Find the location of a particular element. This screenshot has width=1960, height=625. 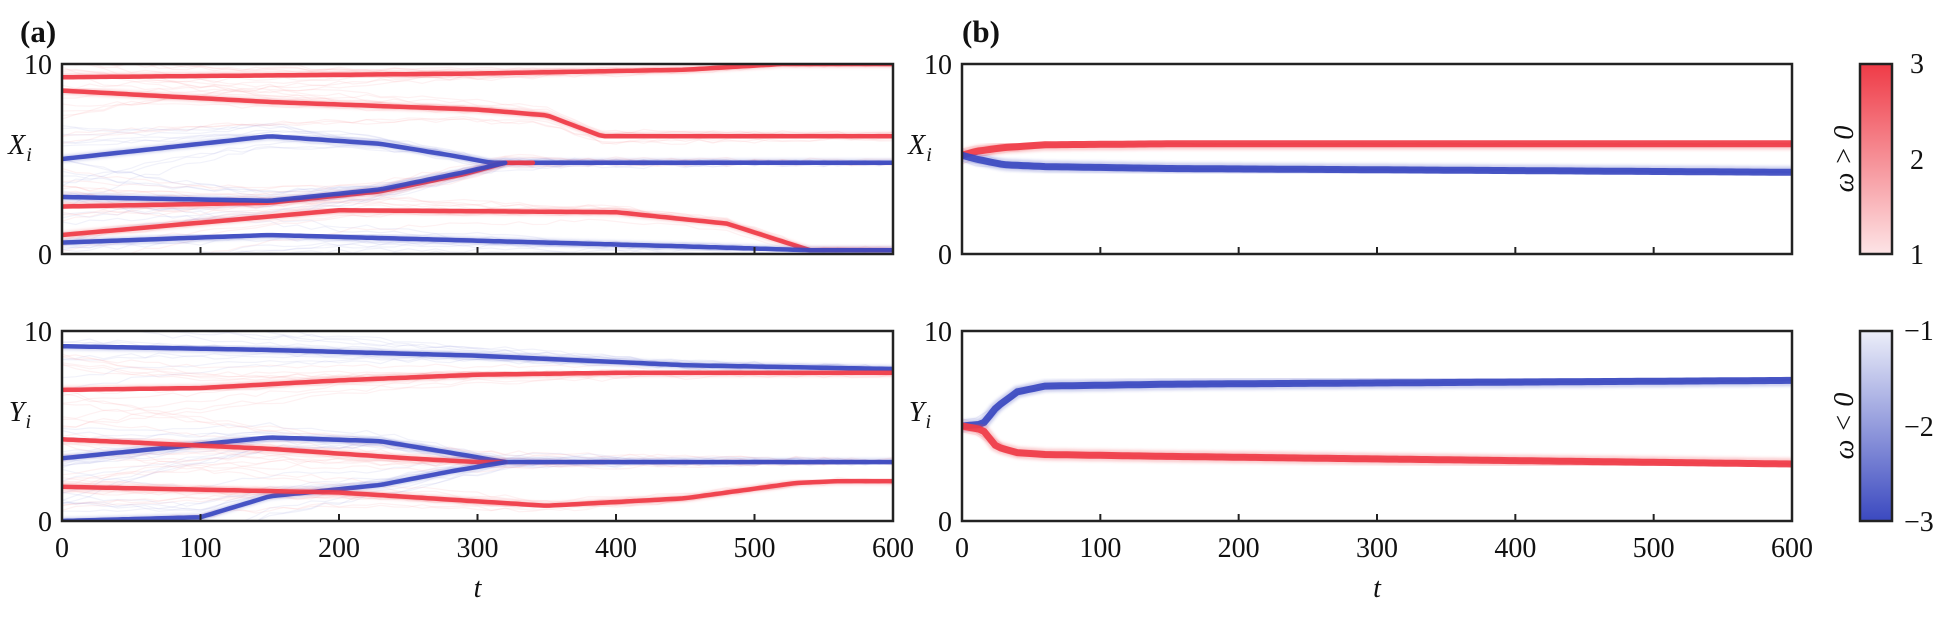

colorbar-positive-tick-mid: 2 is located at coordinates (1917, 160).